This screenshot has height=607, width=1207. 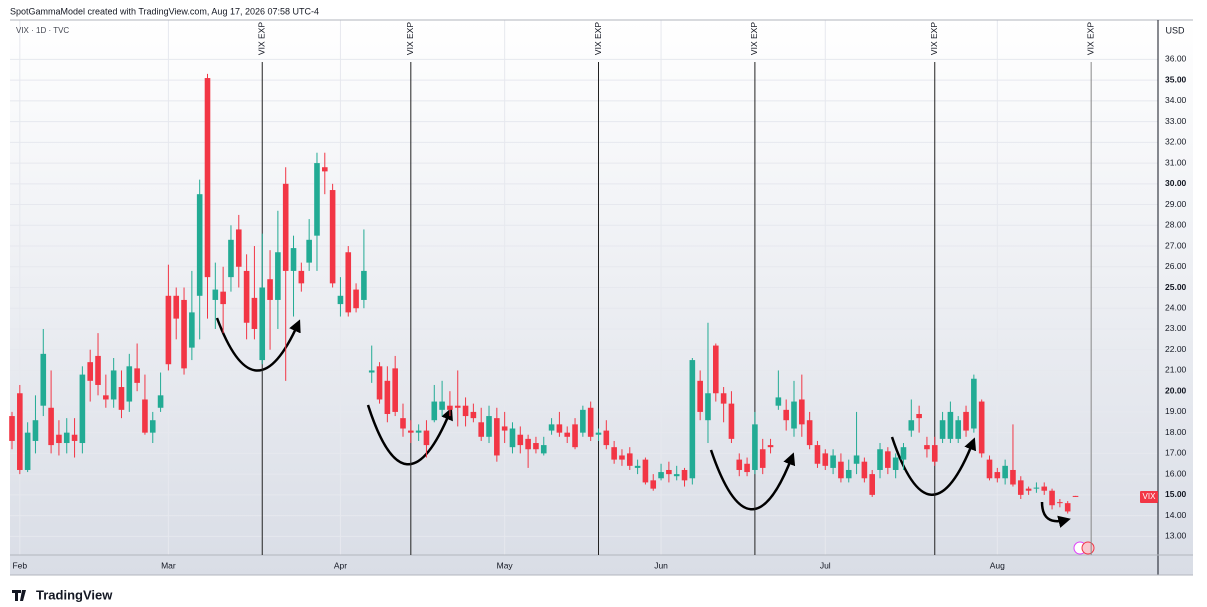 What do you see at coordinates (1176, 59) in the screenshot?
I see `y-tick-label: 36.00` at bounding box center [1176, 59].